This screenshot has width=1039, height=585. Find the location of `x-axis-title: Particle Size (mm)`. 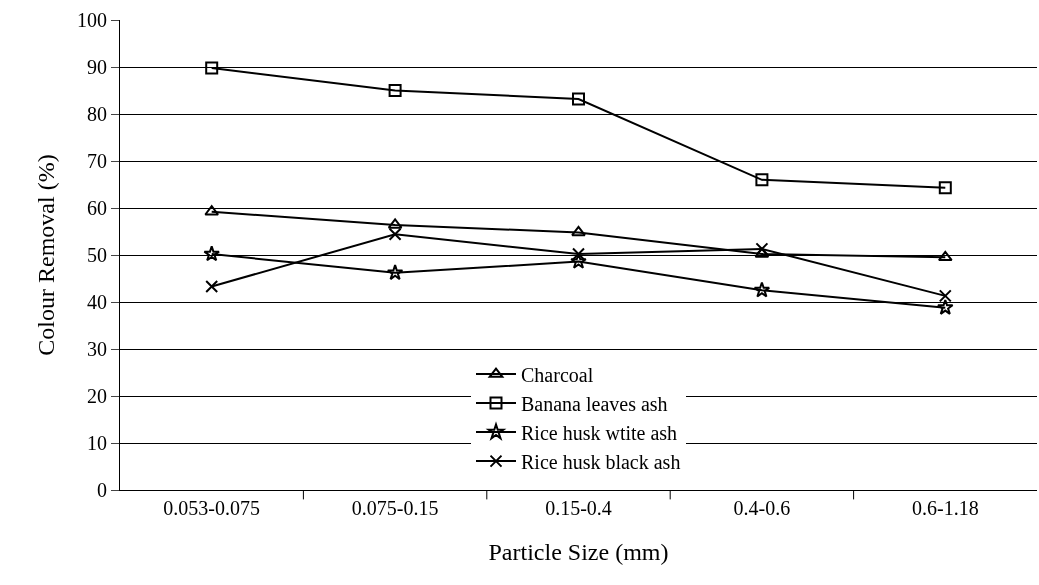

x-axis-title: Particle Size (mm) is located at coordinates (578, 552).